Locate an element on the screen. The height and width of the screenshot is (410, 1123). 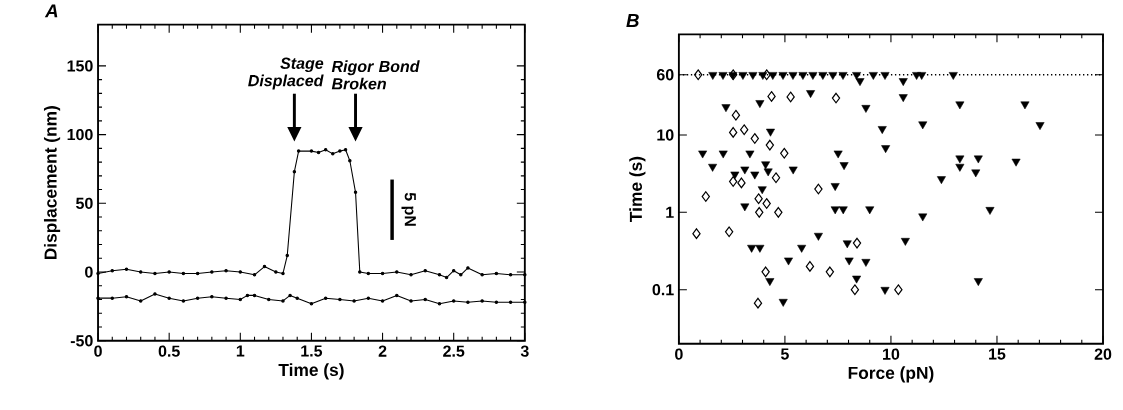
y-tick-label: 0 is located at coordinates (89, 272).